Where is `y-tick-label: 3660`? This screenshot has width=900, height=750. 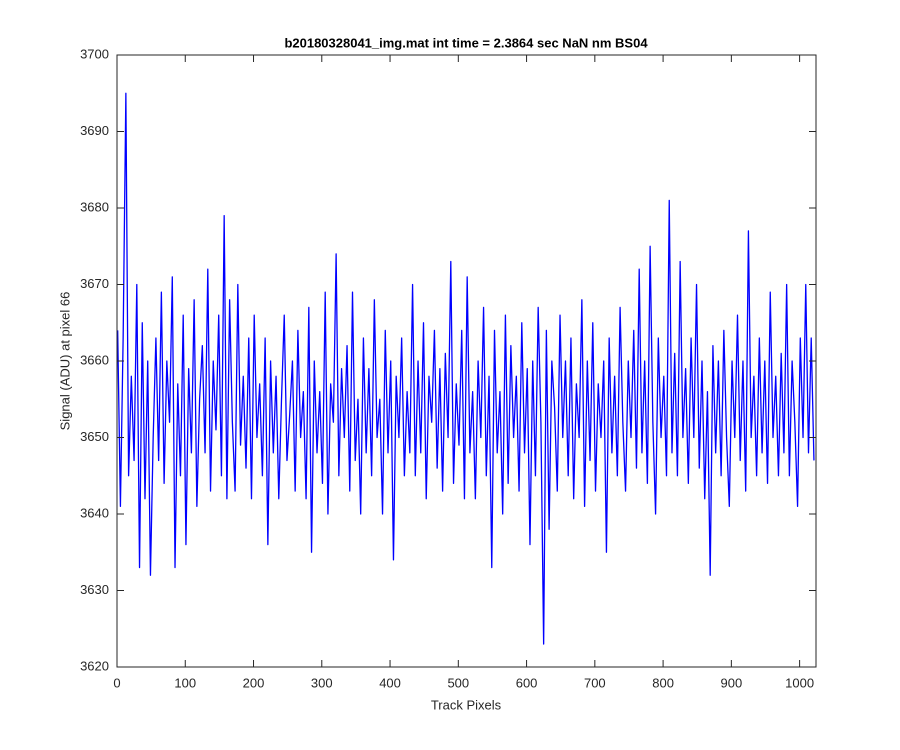 y-tick-label: 3660 is located at coordinates (94, 359).